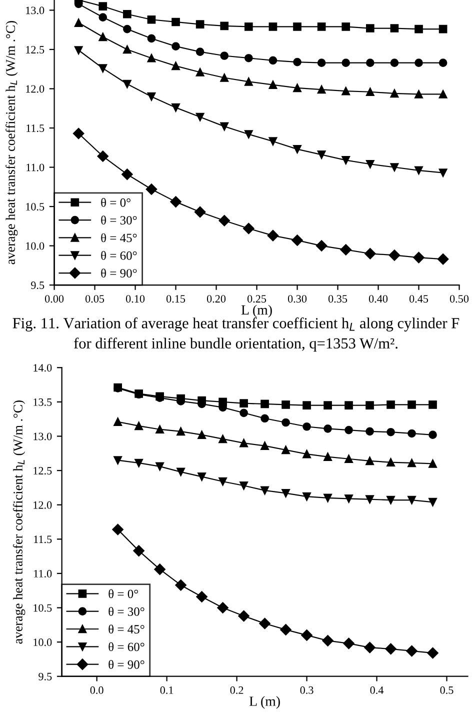 The height and width of the screenshot is (718, 472). Describe the element at coordinates (236, 345) in the screenshot. I see `text: for different inline bundle orientation, q=1353 W/m².` at that location.